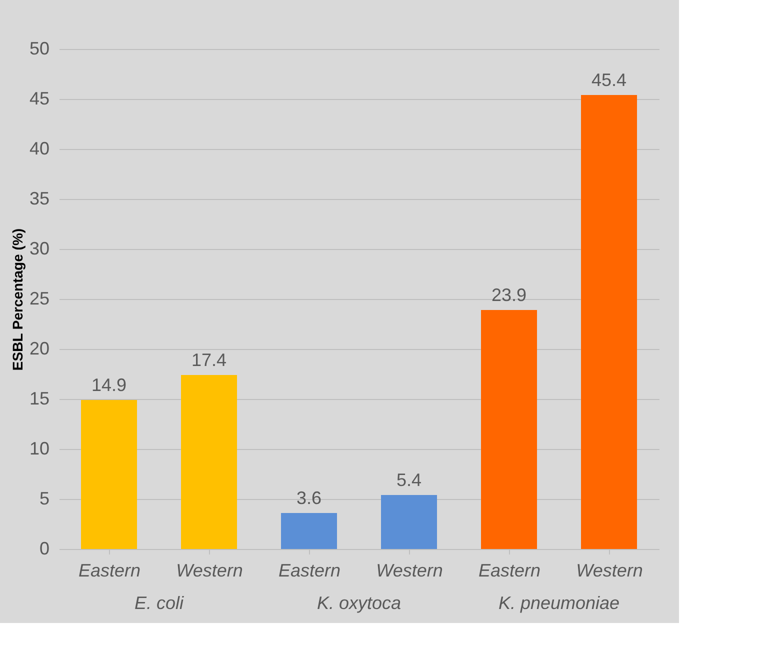  Describe the element at coordinates (39, 248) in the screenshot. I see `y-tick-label: 30` at that location.